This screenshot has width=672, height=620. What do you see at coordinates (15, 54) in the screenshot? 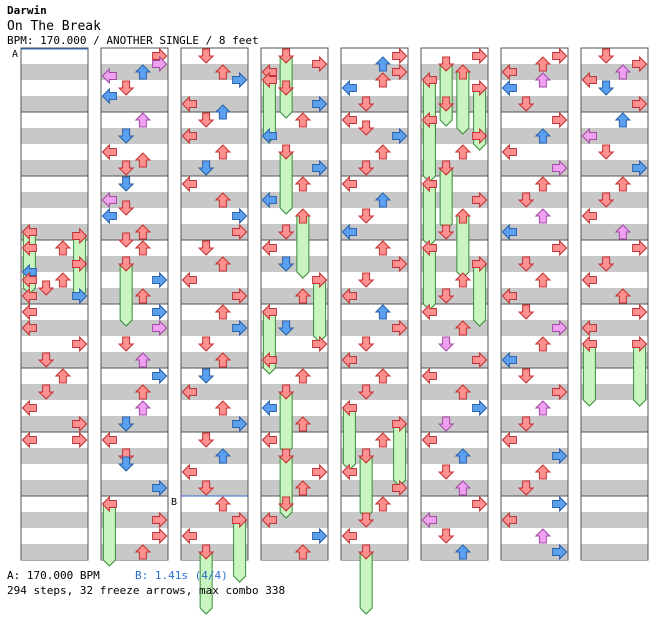
I see `marker-a: A` at bounding box center [15, 54].